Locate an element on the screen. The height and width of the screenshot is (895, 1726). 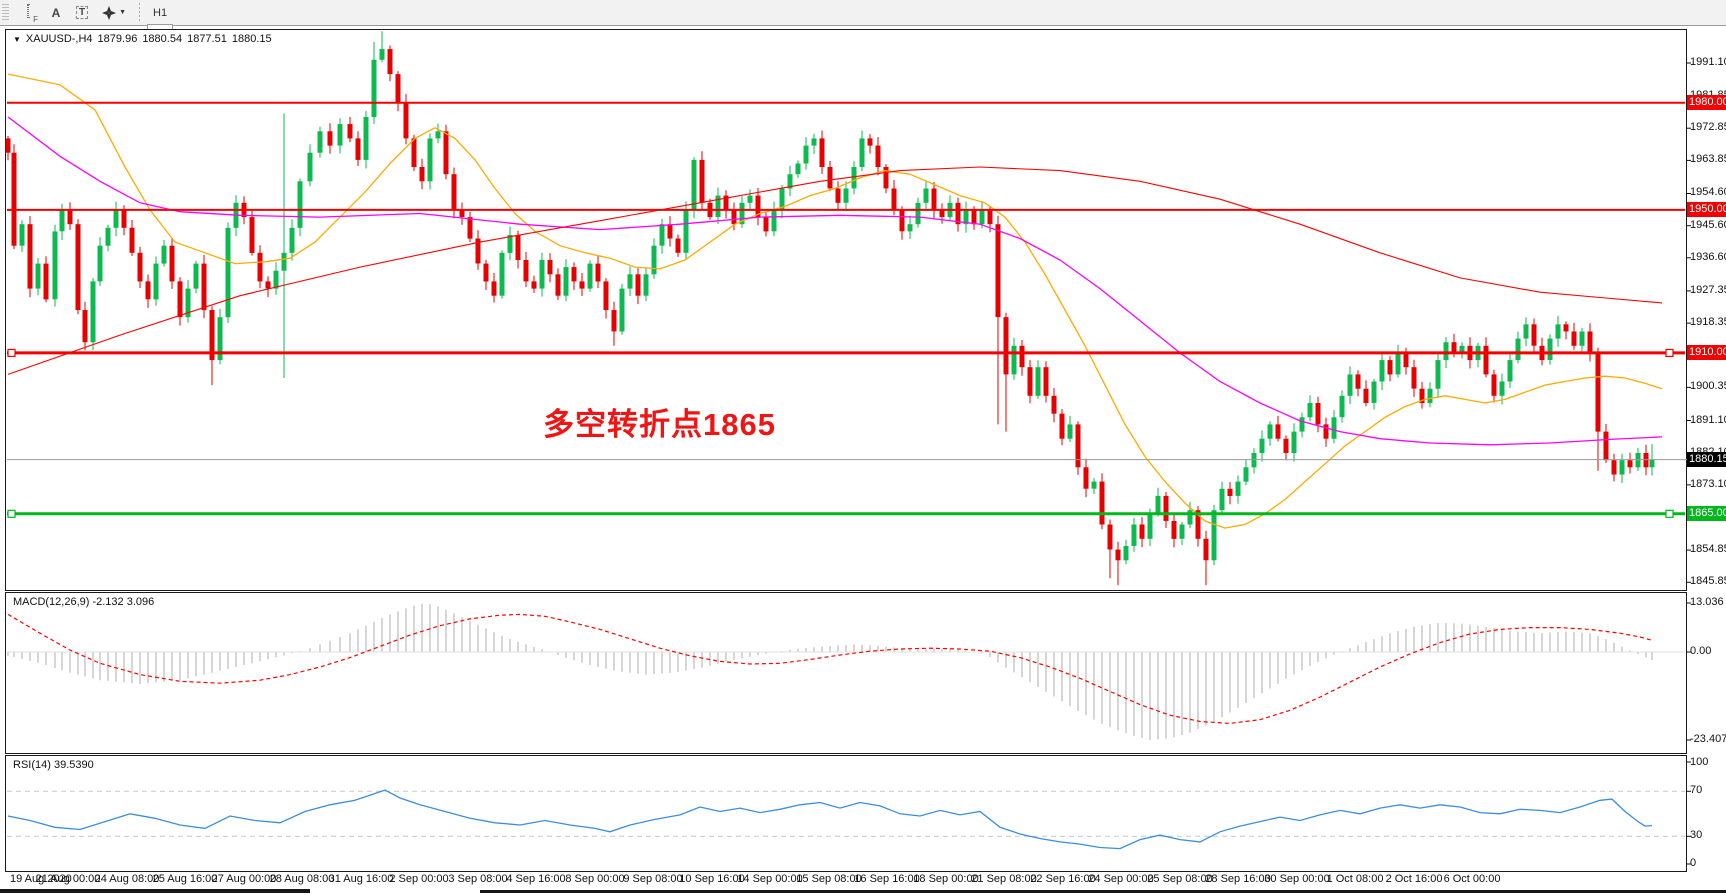
date-label: 14 Sep 00:00 is located at coordinates (770, 879).